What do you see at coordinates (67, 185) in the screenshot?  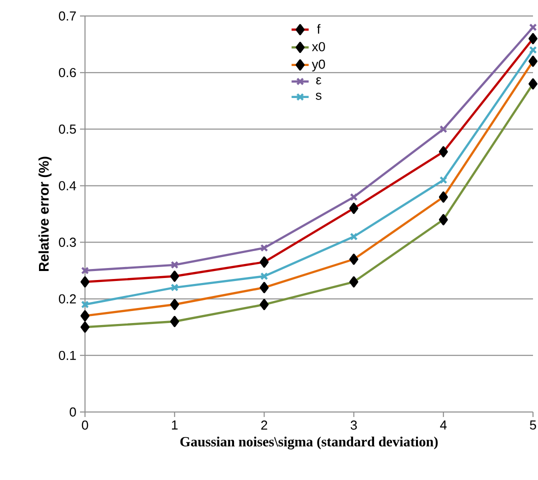 I see `y-tick-label: 0.4` at bounding box center [67, 185].